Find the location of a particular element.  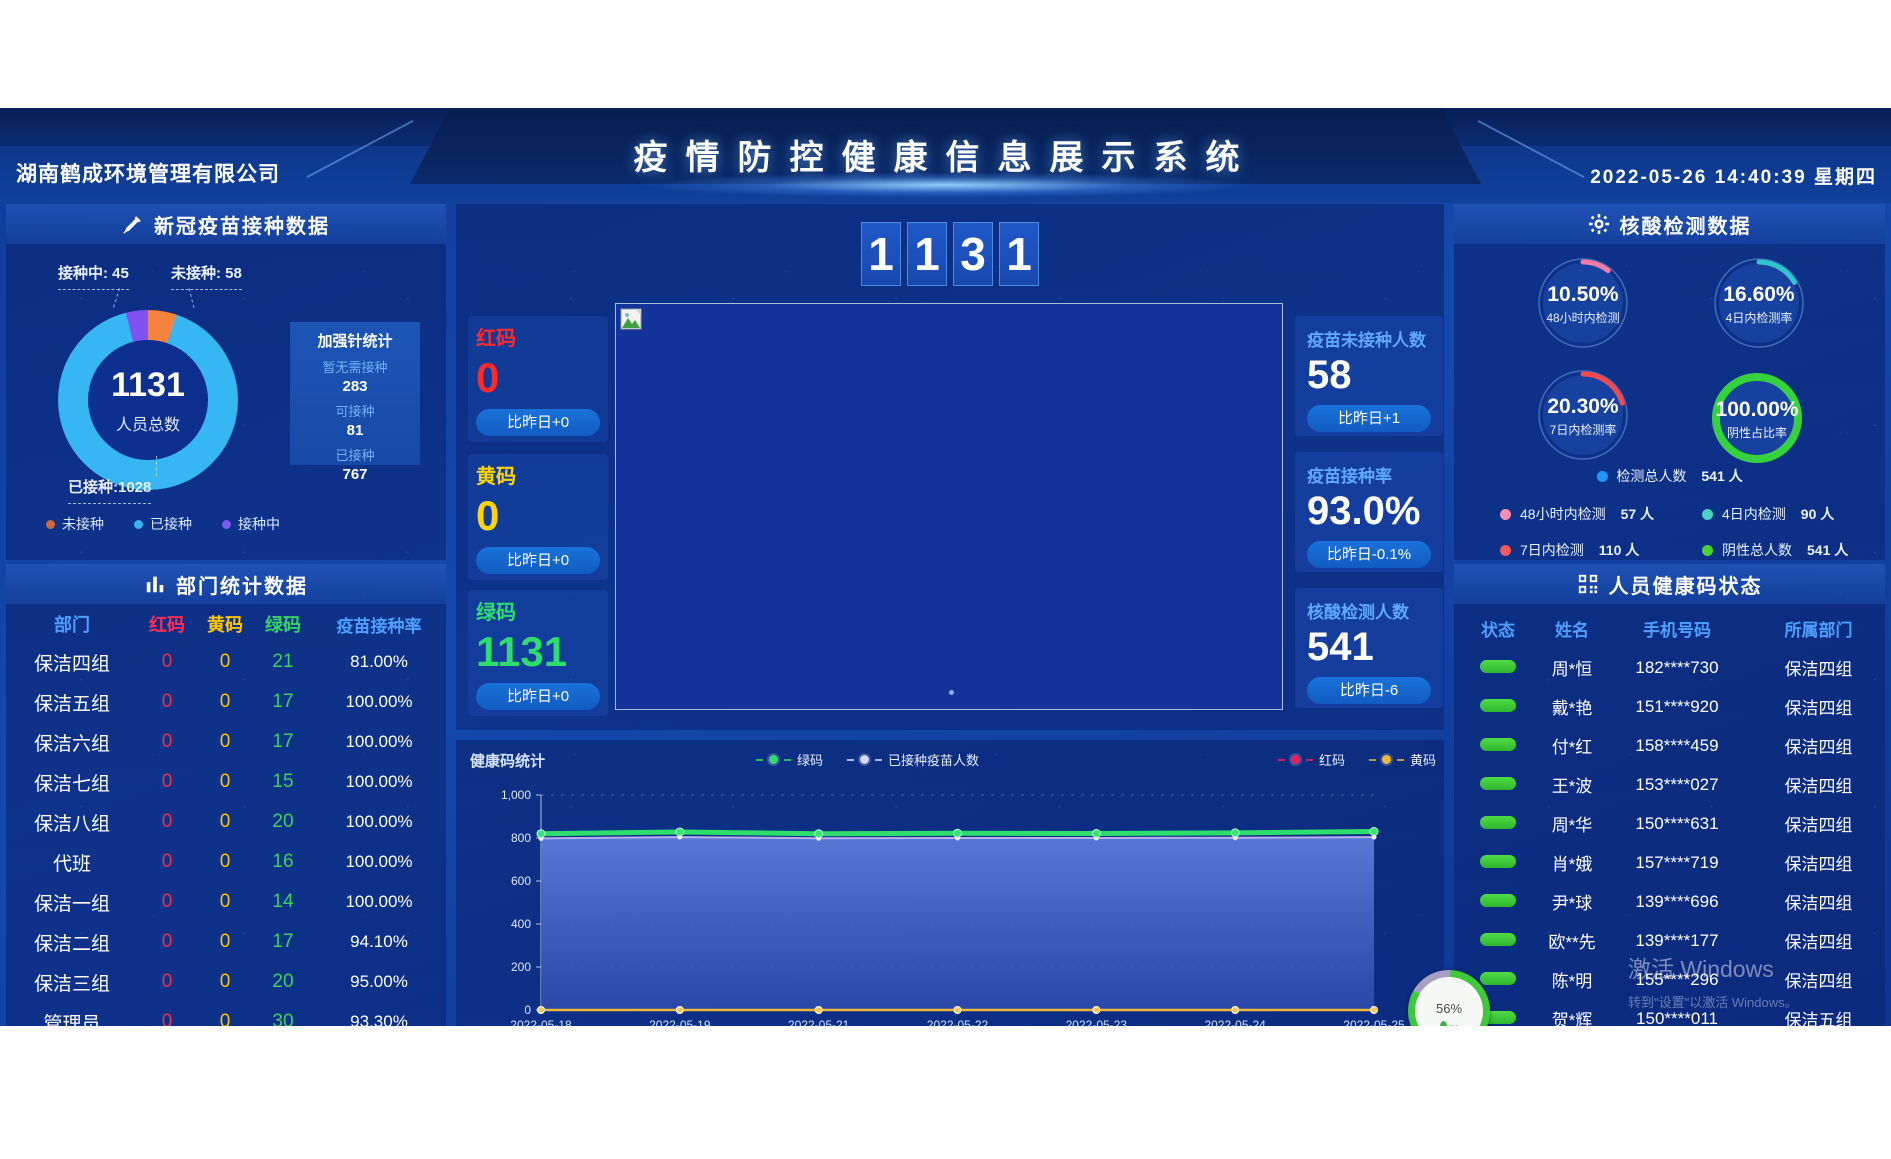

phone-cell: 157****719 is located at coordinates (1677, 862).